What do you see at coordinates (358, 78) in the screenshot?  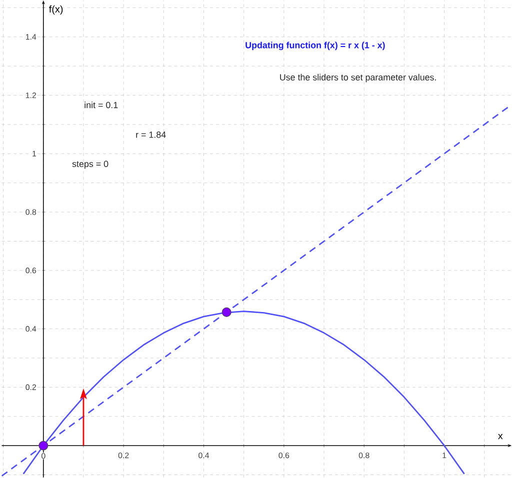 I see `text: Use the sliders to set parameter values.` at bounding box center [358, 78].